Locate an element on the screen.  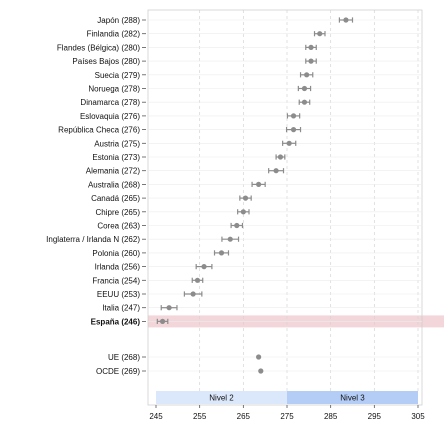
x-tick-label: 295 is located at coordinates (375, 416).